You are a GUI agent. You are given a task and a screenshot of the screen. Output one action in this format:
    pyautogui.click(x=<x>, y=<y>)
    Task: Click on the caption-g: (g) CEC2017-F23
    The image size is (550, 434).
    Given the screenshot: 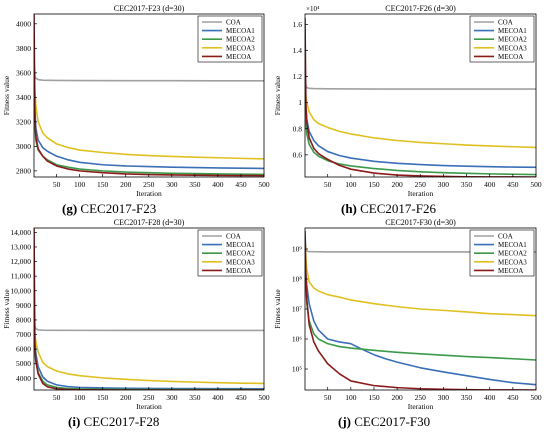 What is the action you would take?
    pyautogui.click(x=109, y=208)
    